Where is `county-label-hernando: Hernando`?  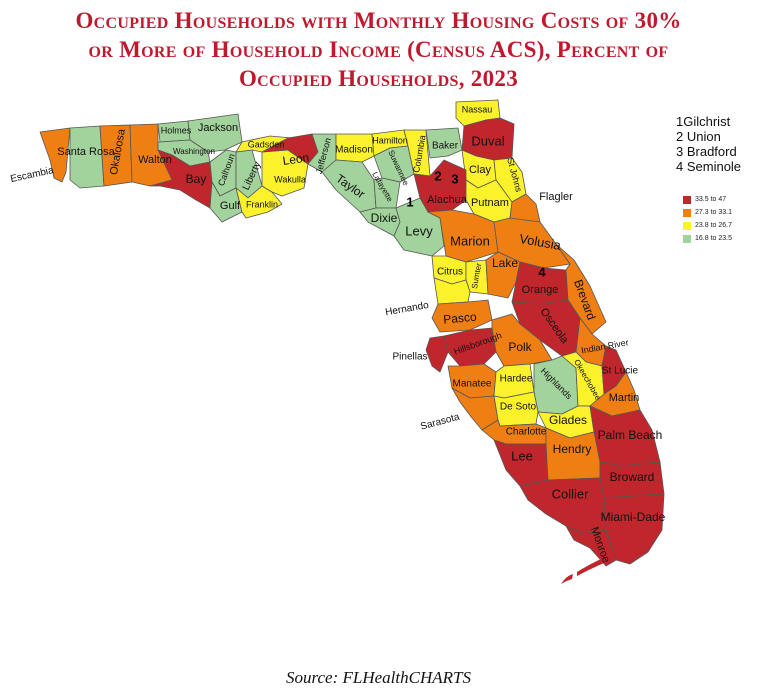
county-label-hernando: Hernando is located at coordinates (407, 309).